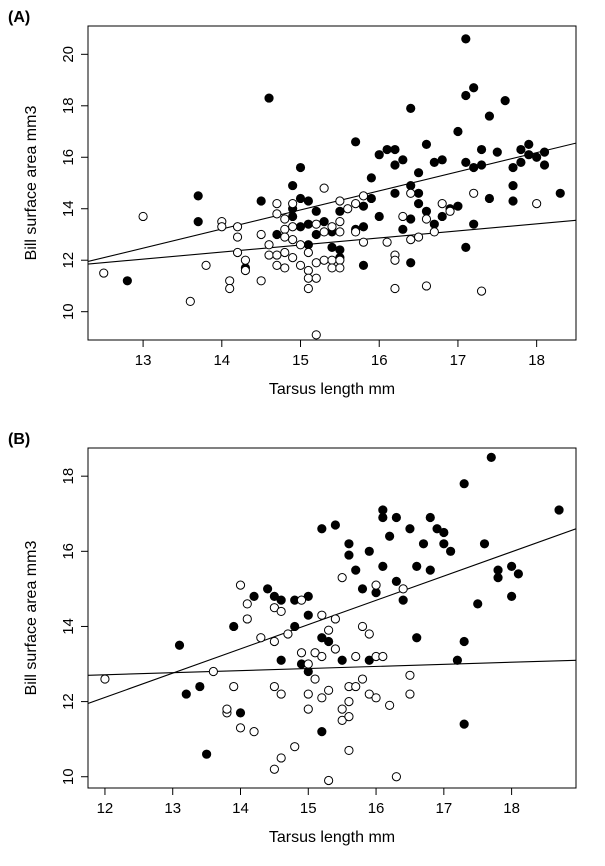 This screenshot has width=605, height=866. Describe the element at coordinates (68, 626) in the screenshot. I see `y-tick-label: 14` at that location.